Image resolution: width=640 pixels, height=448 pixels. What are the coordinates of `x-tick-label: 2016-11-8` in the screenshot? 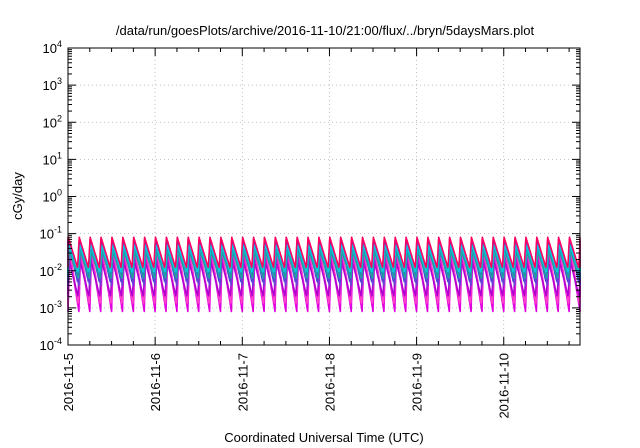 It's located at (329, 382).